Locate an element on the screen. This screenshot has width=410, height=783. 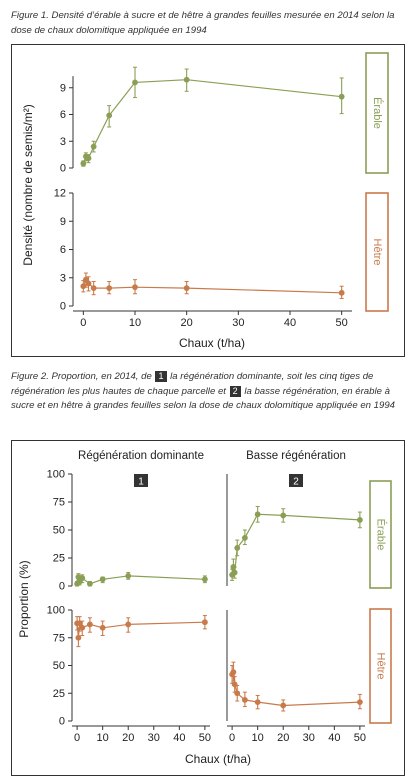
fig2-col2-x-tick-label: 30 is located at coordinates (309, 738).